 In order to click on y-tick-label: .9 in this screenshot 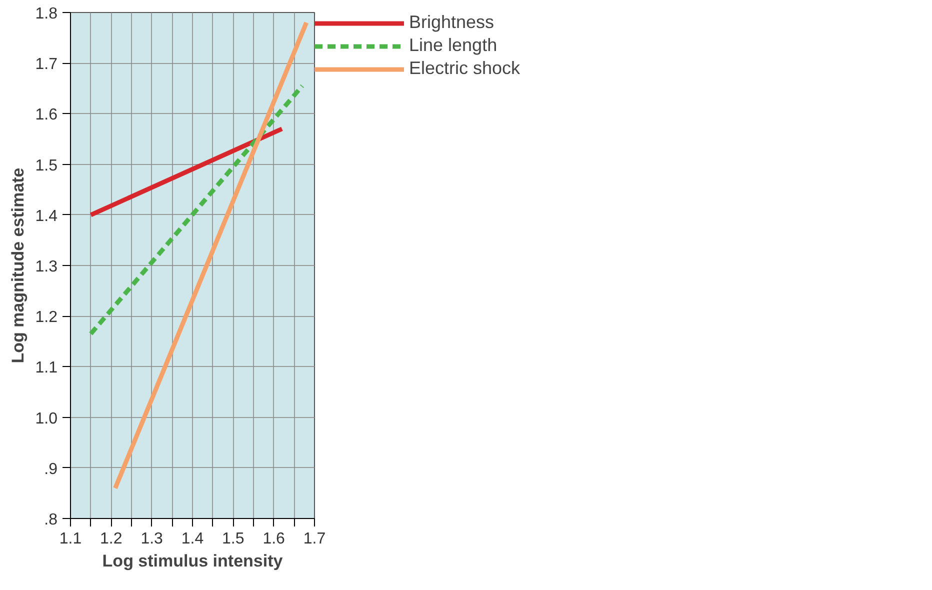, I will do `click(51, 469)`.